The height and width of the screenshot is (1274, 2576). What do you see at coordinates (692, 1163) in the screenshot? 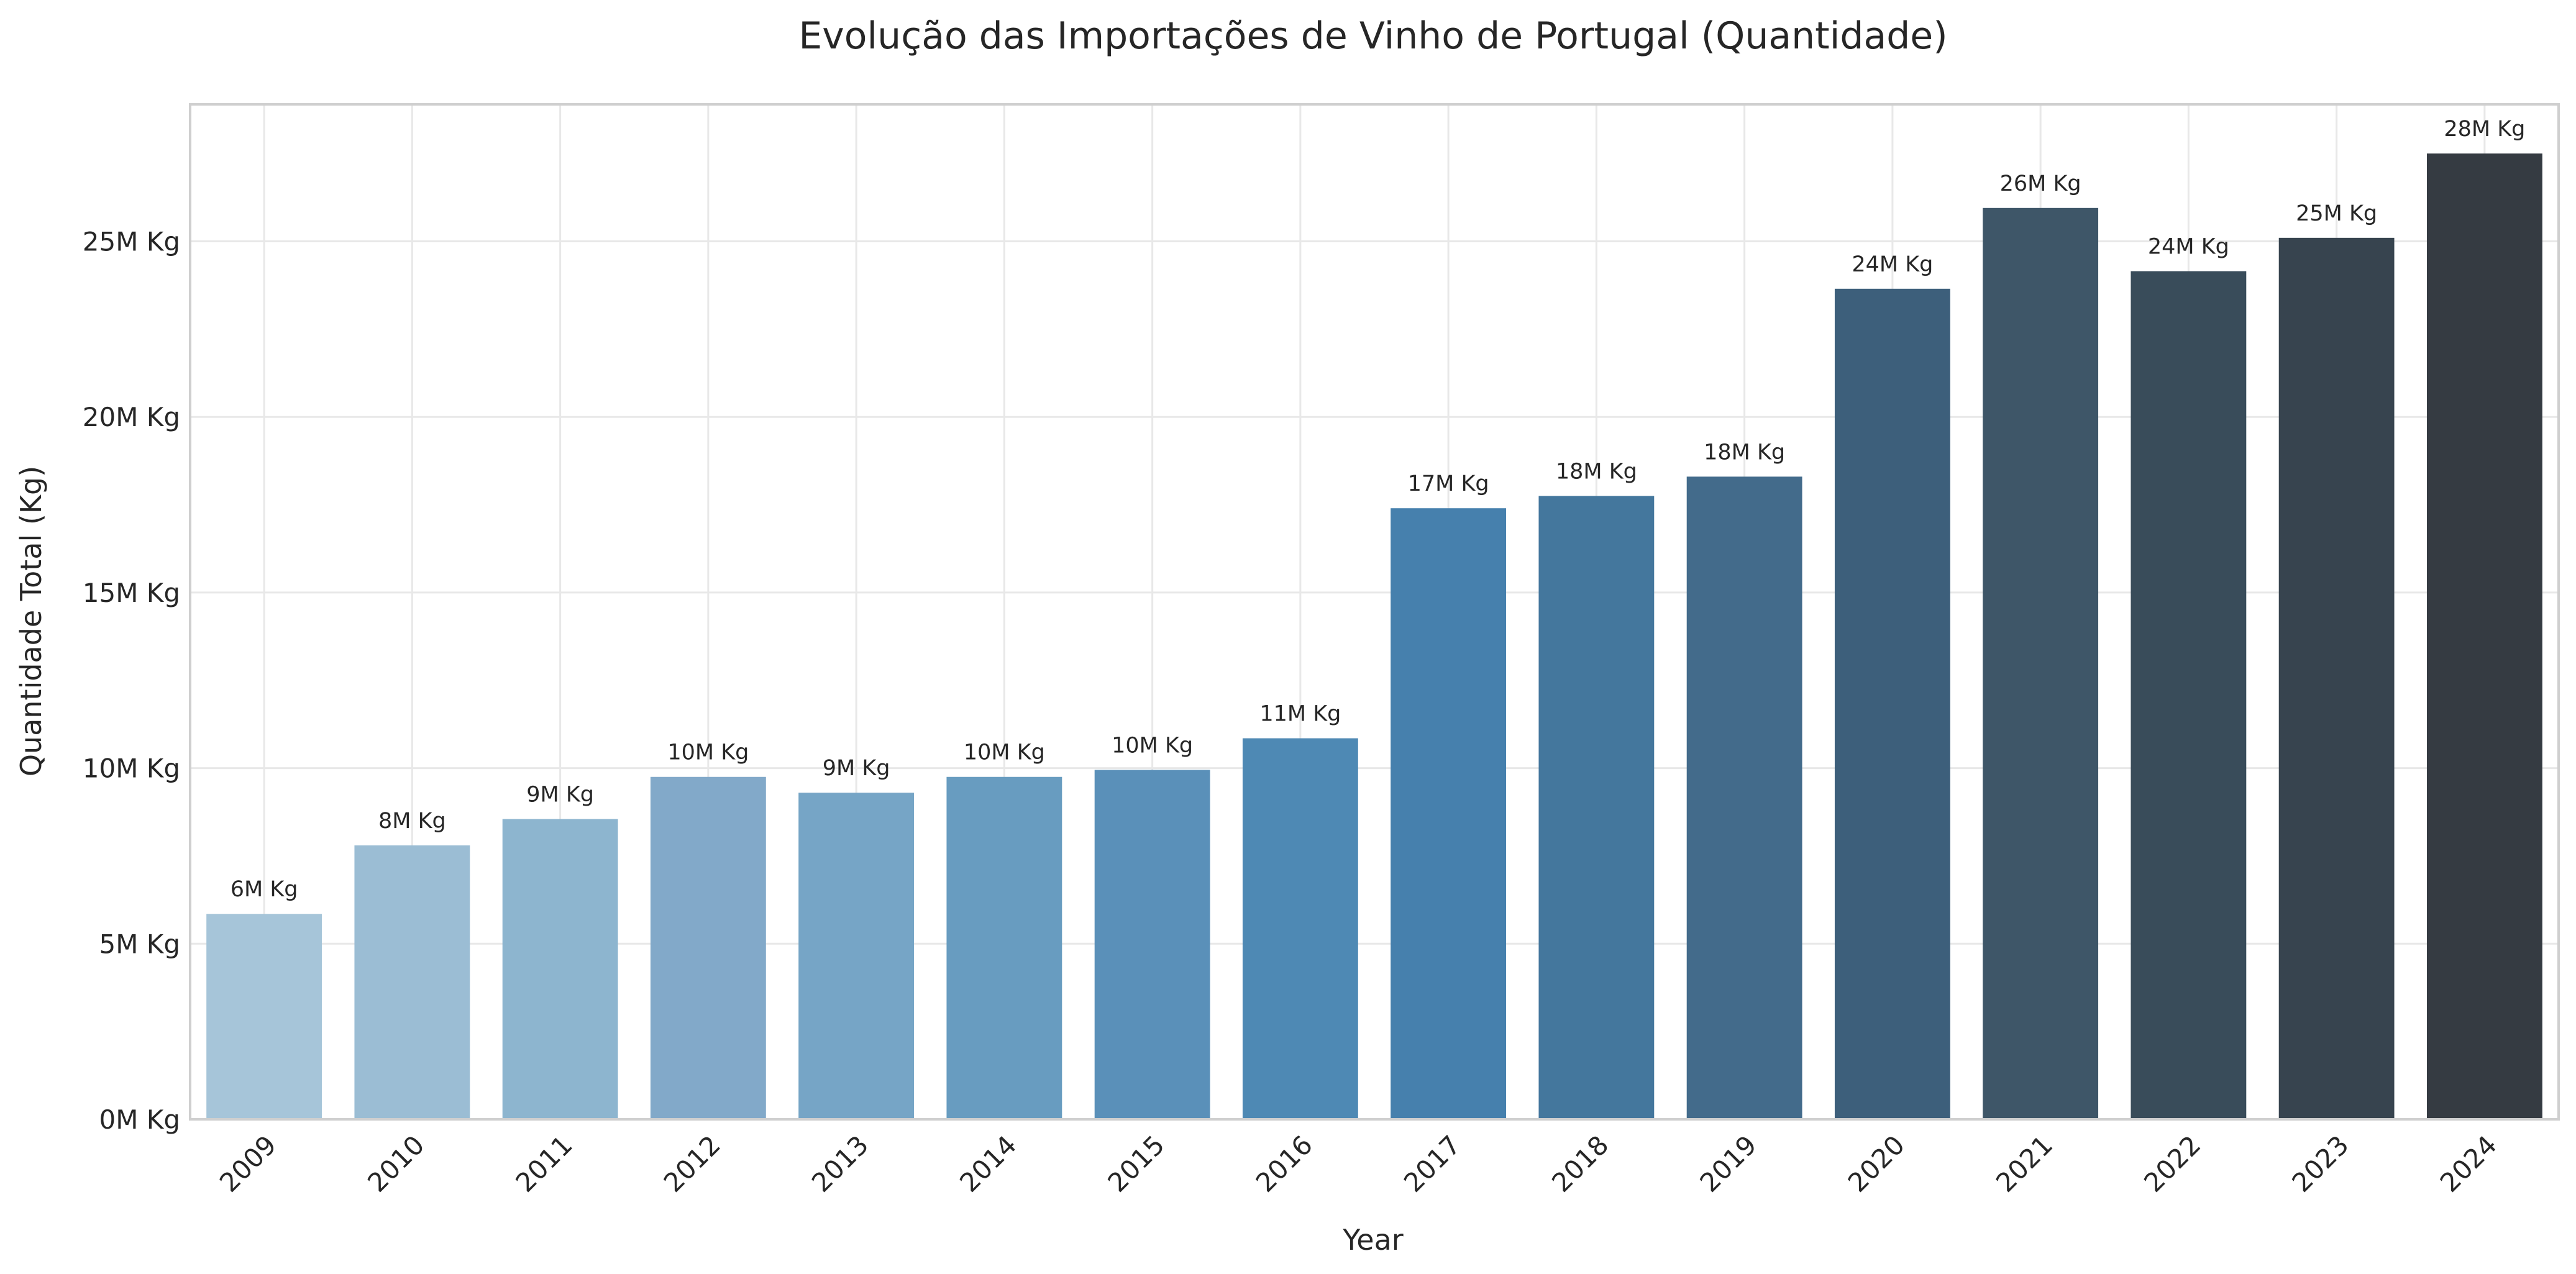
I see `x-tick-label: 2012` at bounding box center [692, 1163].